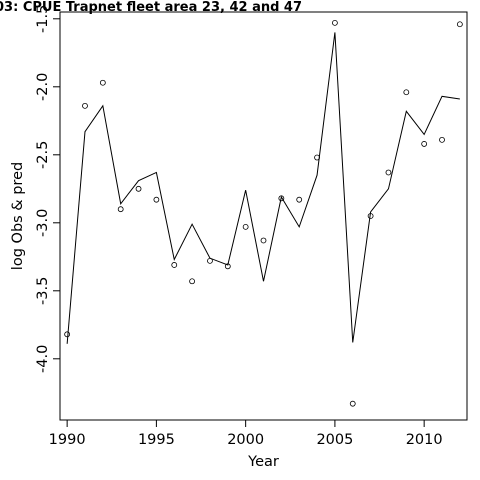  What do you see at coordinates (47, 189) in the screenshot?
I see `y-axis: -4.0 -3.5 -3.0 -2.5 -2.0 -1.5` at bounding box center [47, 189].